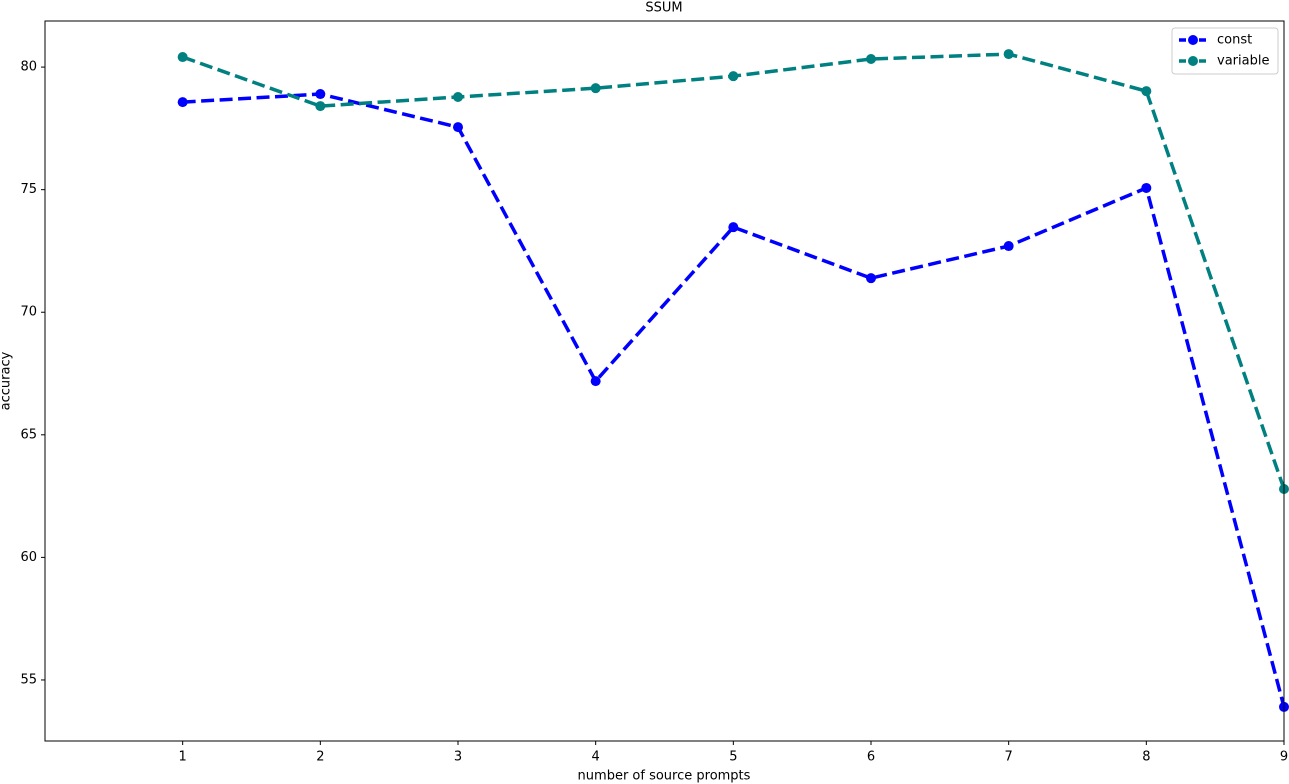 Image resolution: width=1289 pixels, height=784 pixels. Describe the element at coordinates (28, 679) in the screenshot. I see `y-tick-label: 55` at that location.